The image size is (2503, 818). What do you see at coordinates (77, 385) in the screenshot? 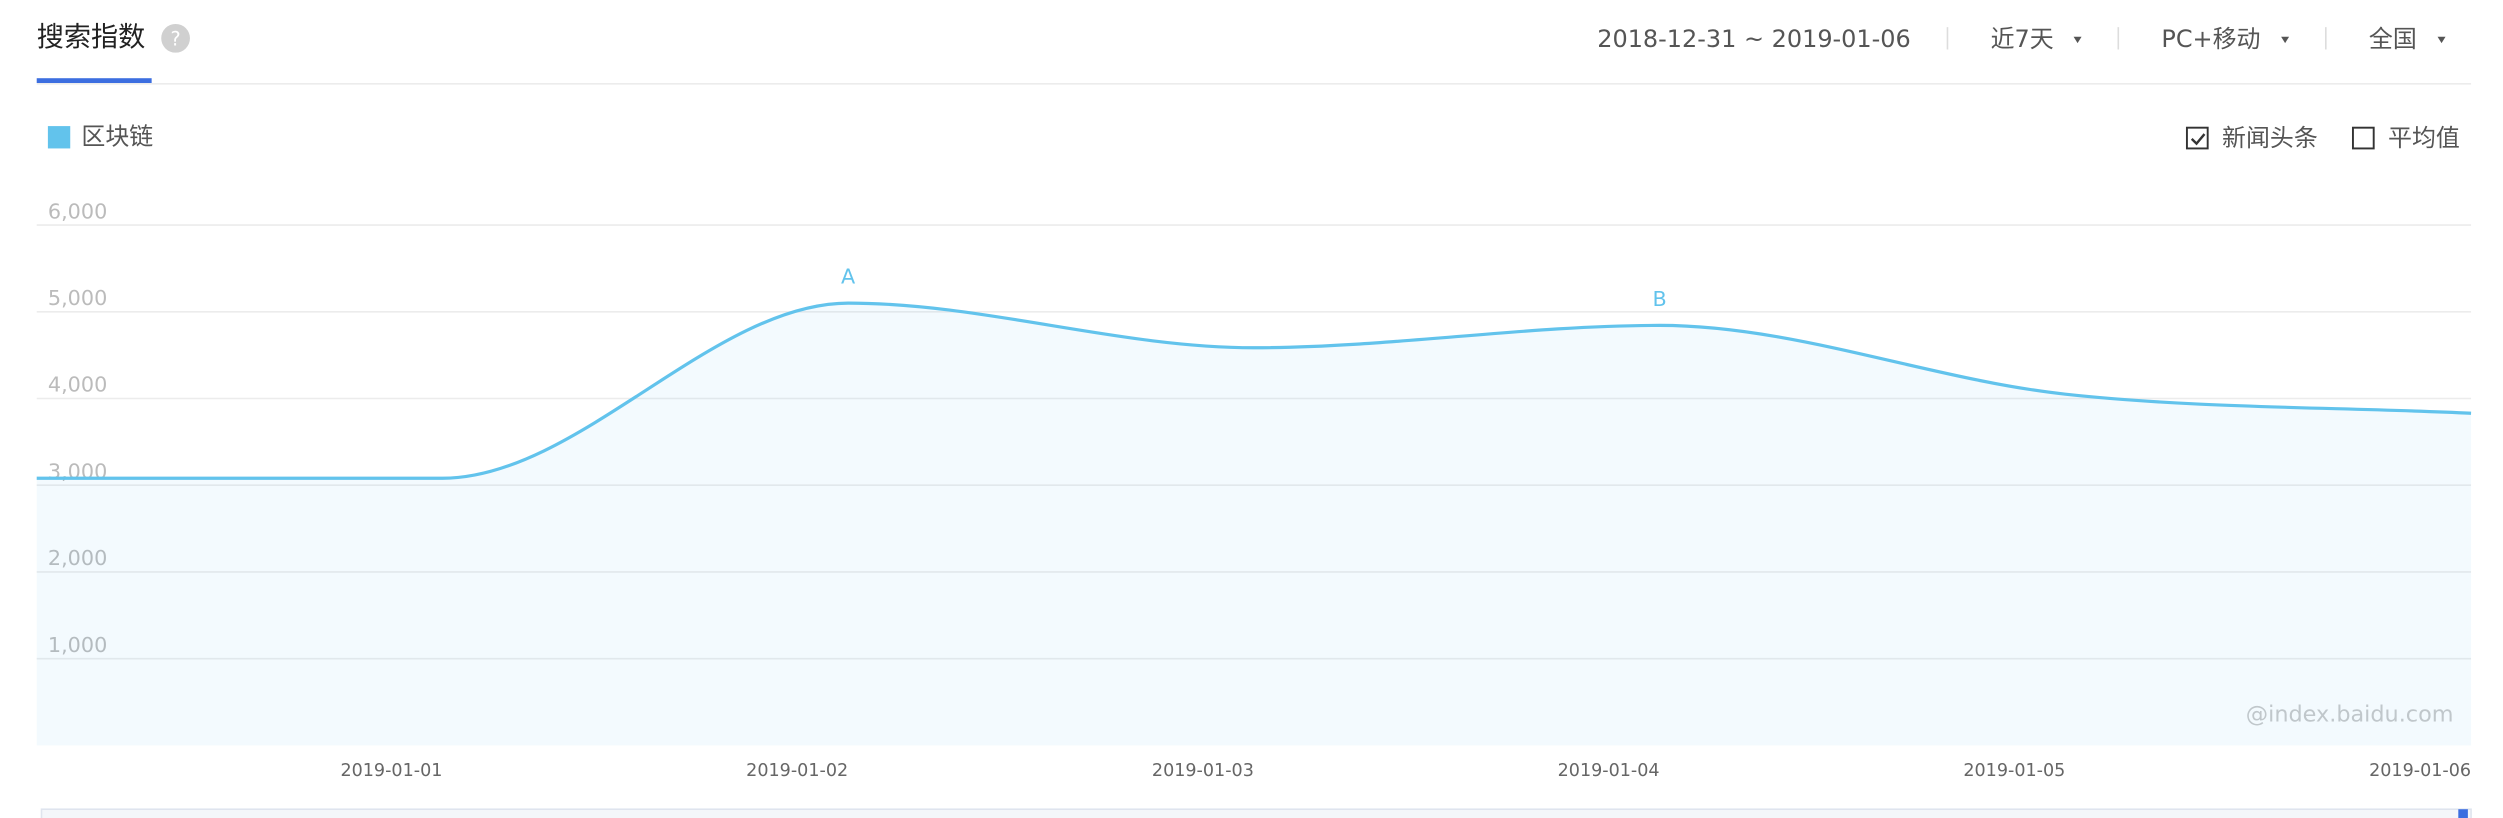
I see `y-tick-label: 4,000` at bounding box center [77, 385].